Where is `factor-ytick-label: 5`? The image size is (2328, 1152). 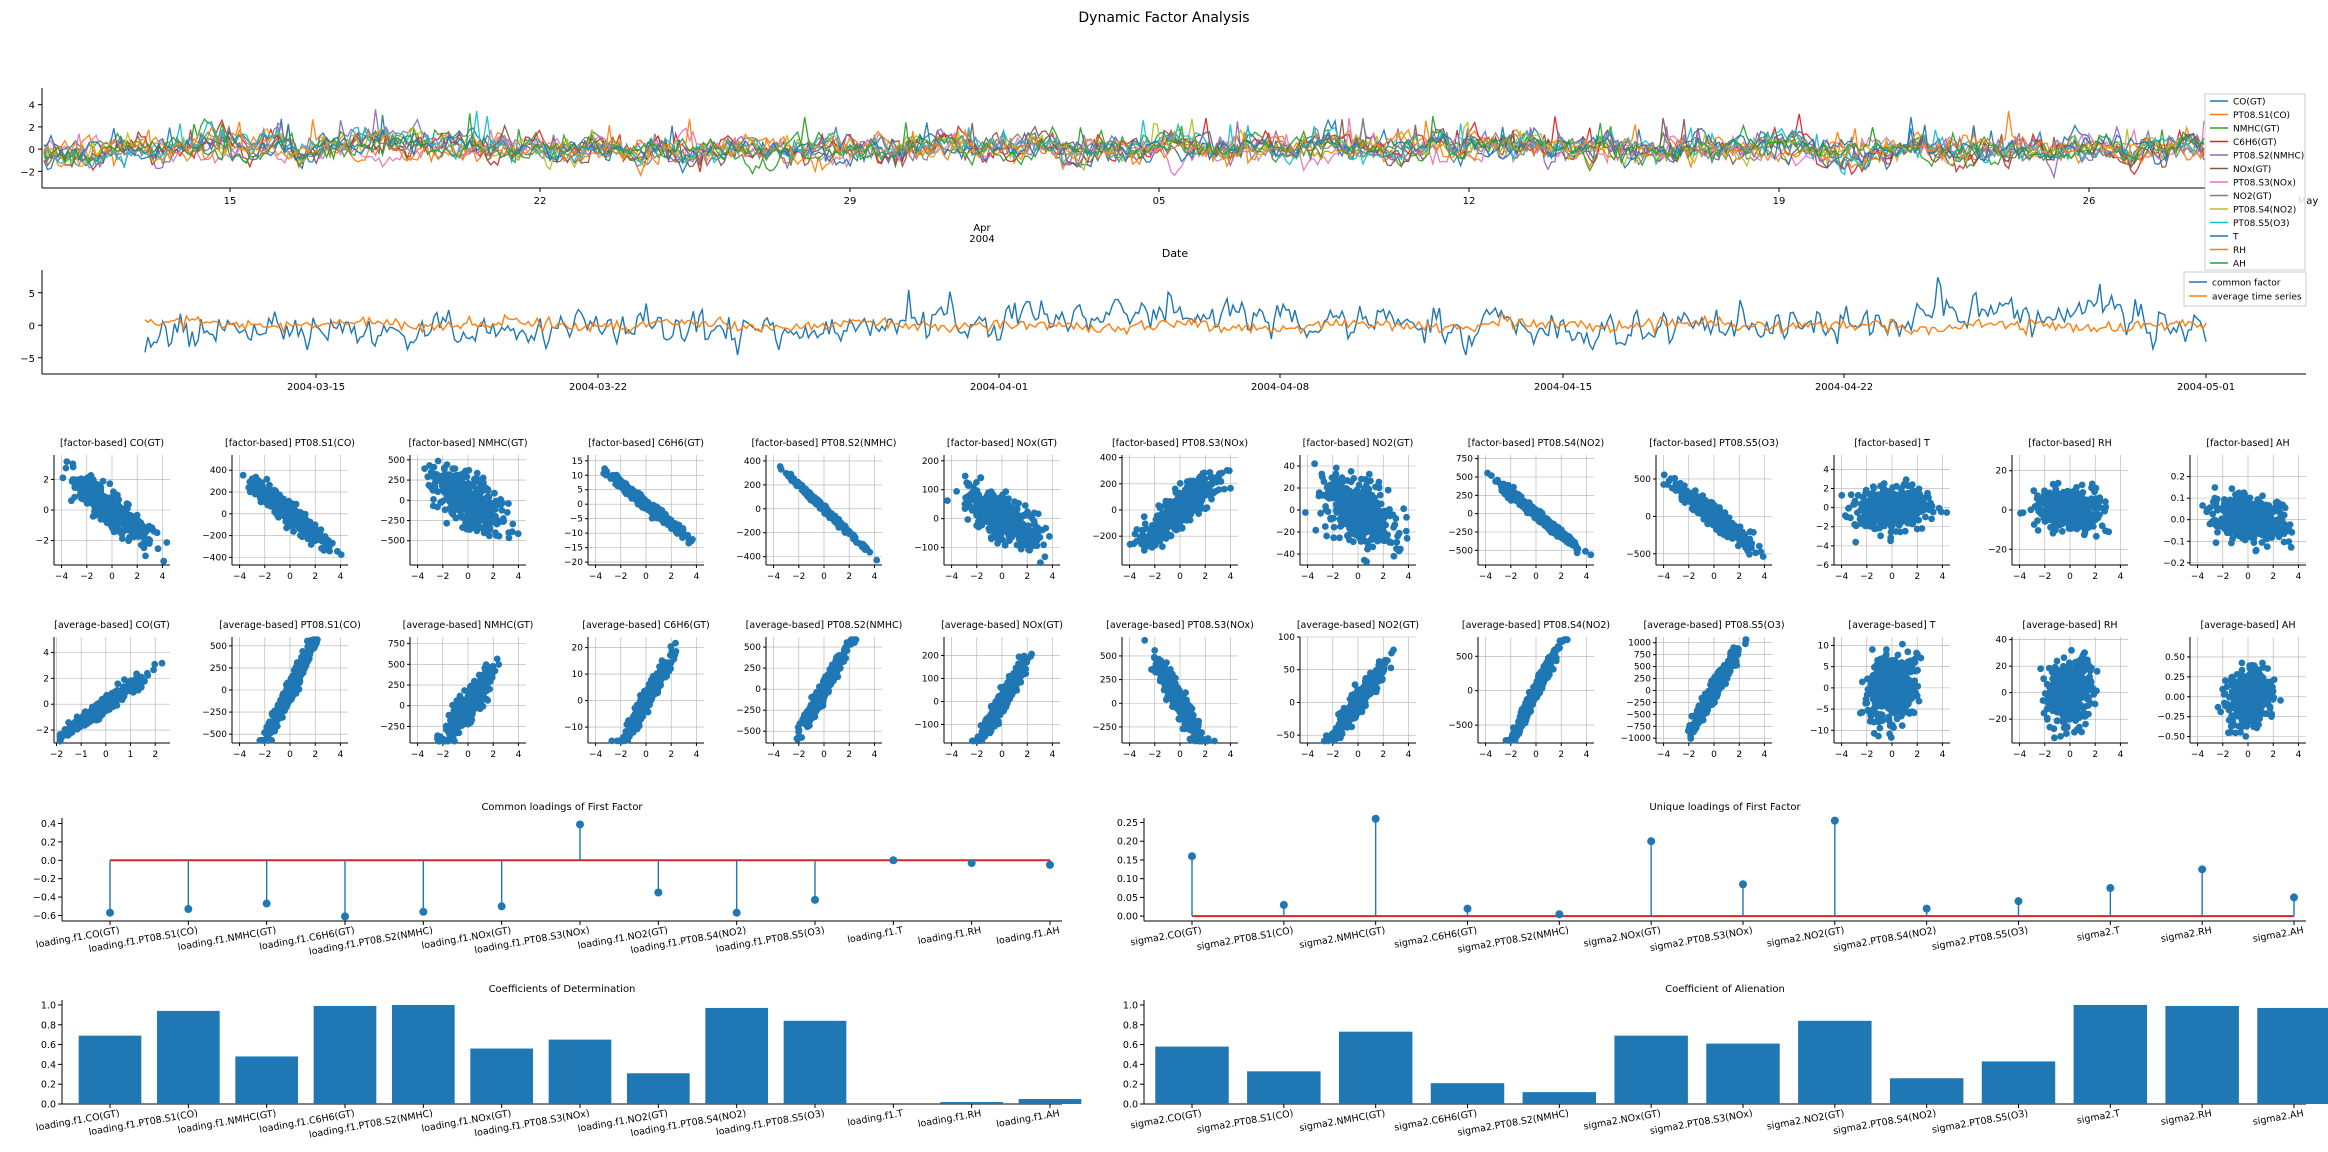
factor-ytick-label: 5 is located at coordinates (32, 294).